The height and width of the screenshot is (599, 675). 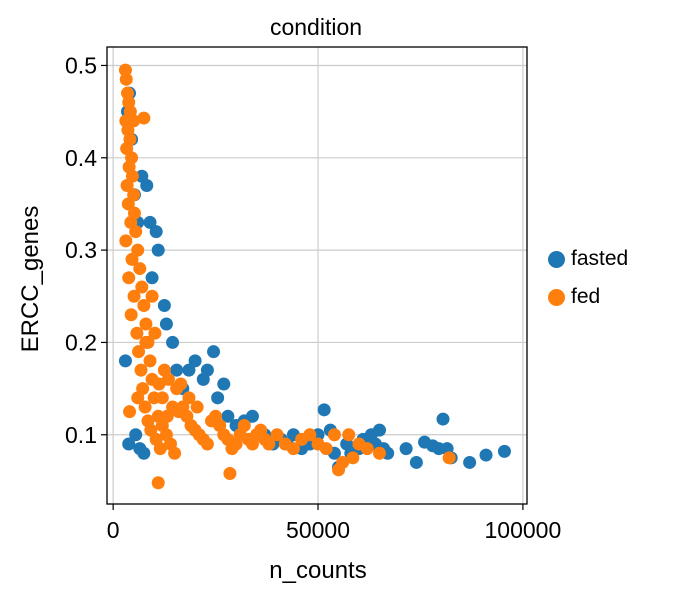 I want to click on y-tick-label: 0.3, so click(x=81, y=250).